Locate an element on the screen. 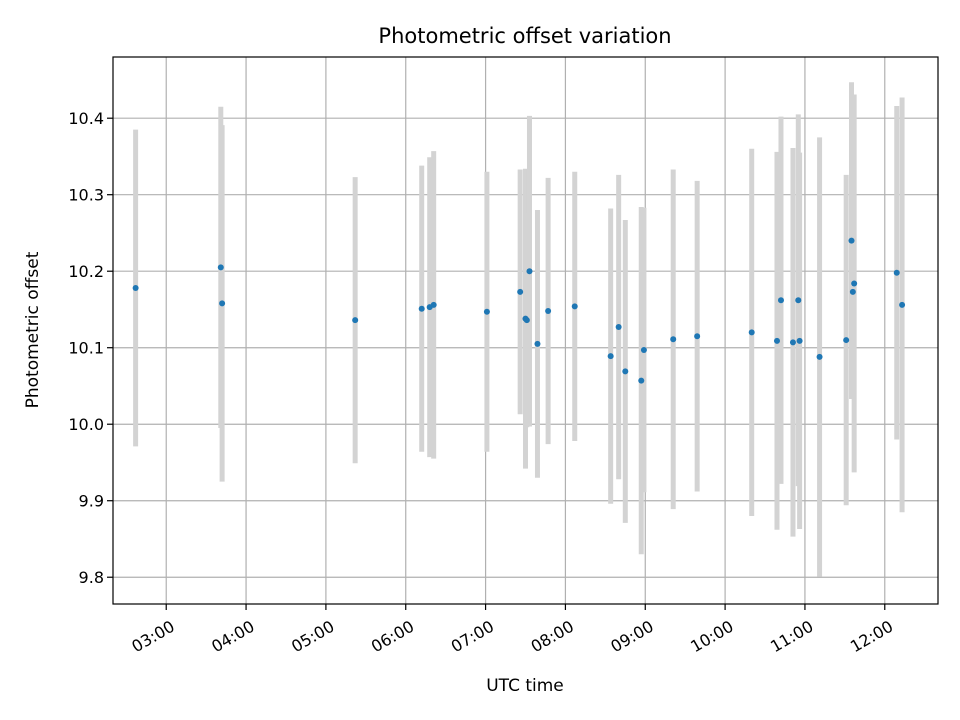  y-tick-label: 10.0 is located at coordinates (86, 424).